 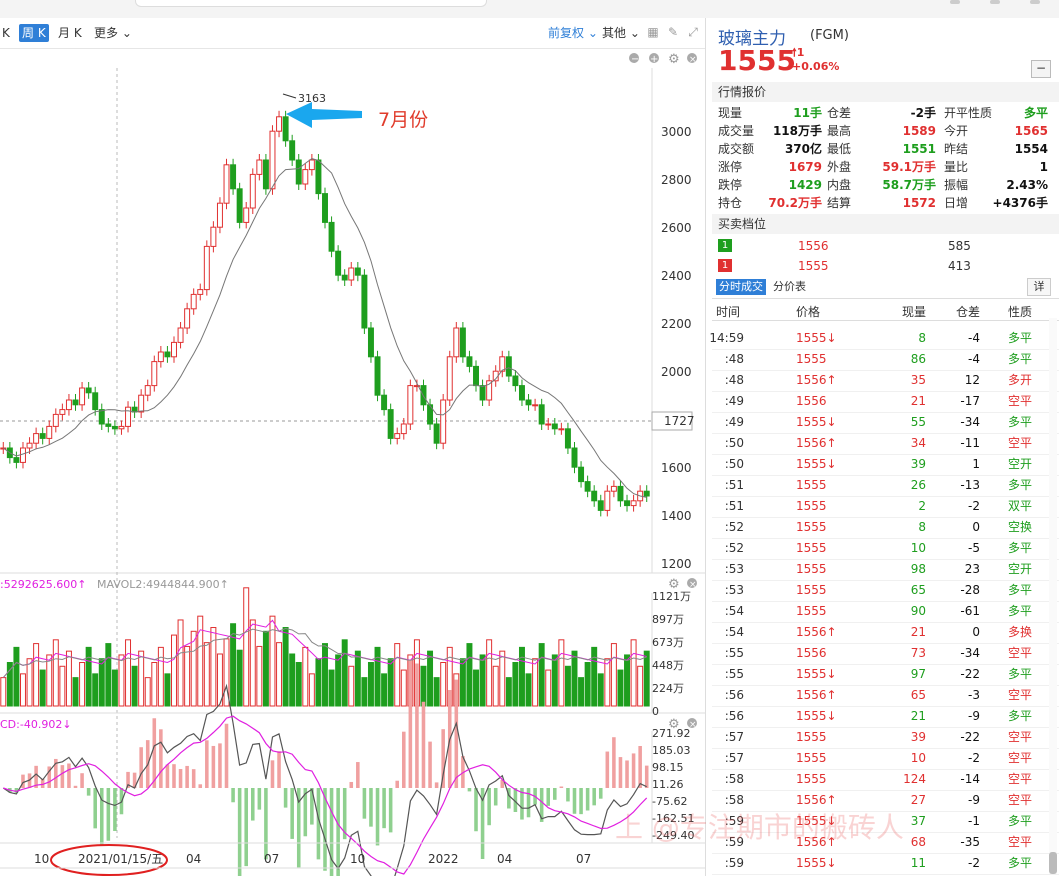 I want to click on quote-label: 成交额, so click(x=736, y=149).